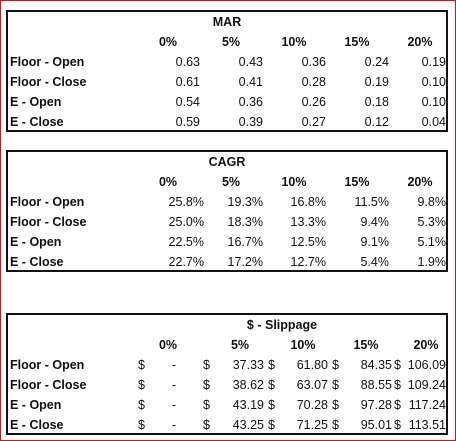 The image size is (456, 441). Describe the element at coordinates (426, 365) in the screenshot. I see `table-cell: 106.09` at that location.